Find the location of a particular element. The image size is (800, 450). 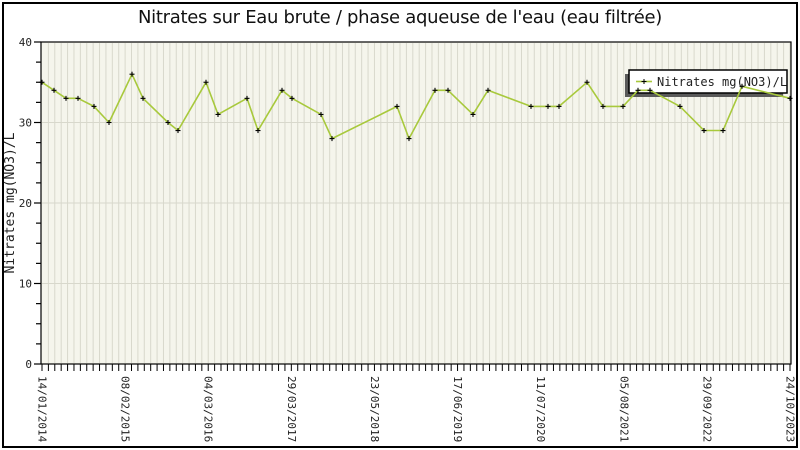

y-tick-label: 10 is located at coordinates (25, 284).